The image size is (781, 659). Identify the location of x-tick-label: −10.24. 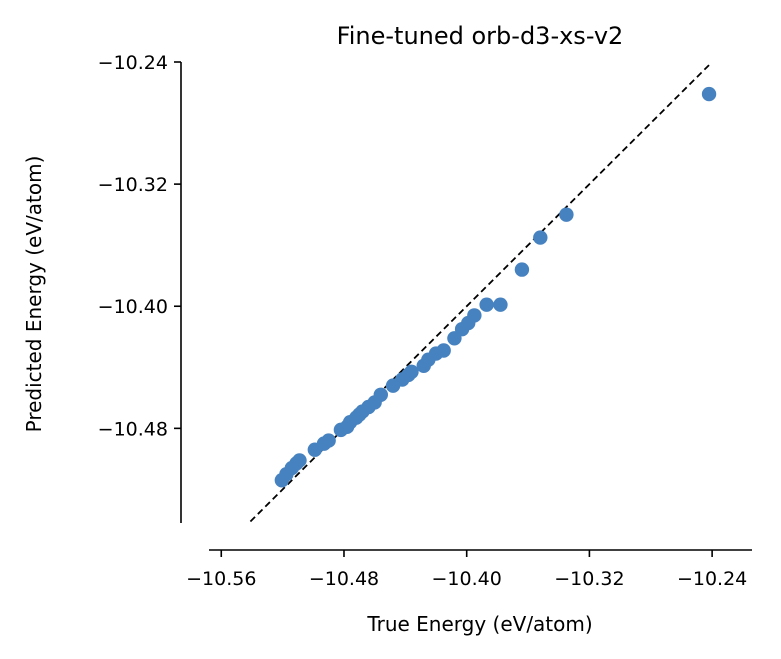
(712, 579).